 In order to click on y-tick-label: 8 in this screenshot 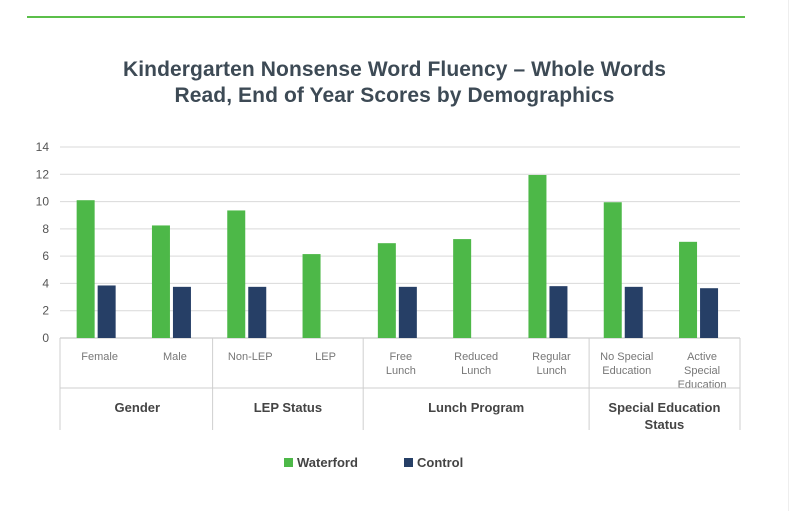, I will do `click(45, 229)`.